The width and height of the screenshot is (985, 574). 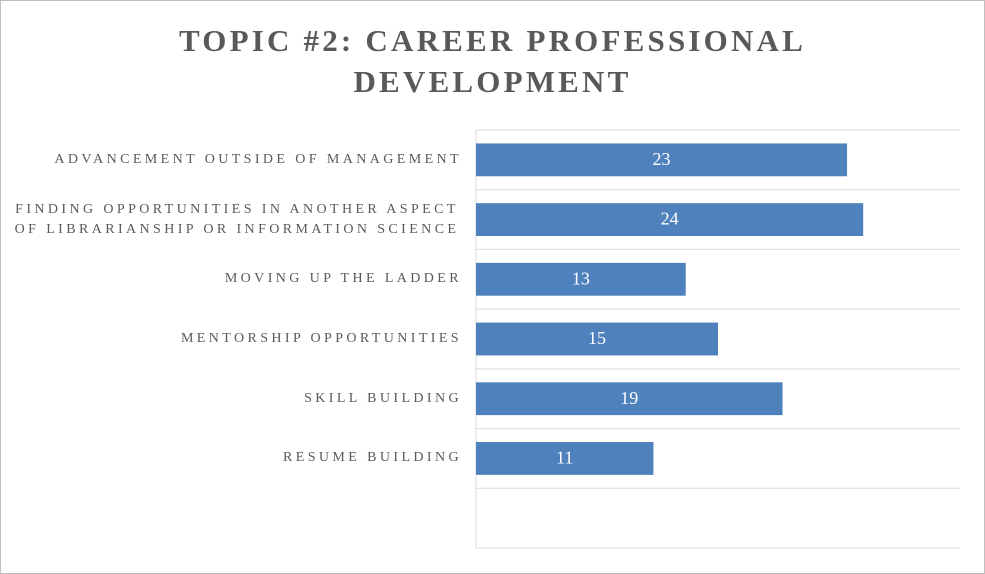 What do you see at coordinates (343, 279) in the screenshot?
I see `category-label: MOVING UP THE LADDER` at bounding box center [343, 279].